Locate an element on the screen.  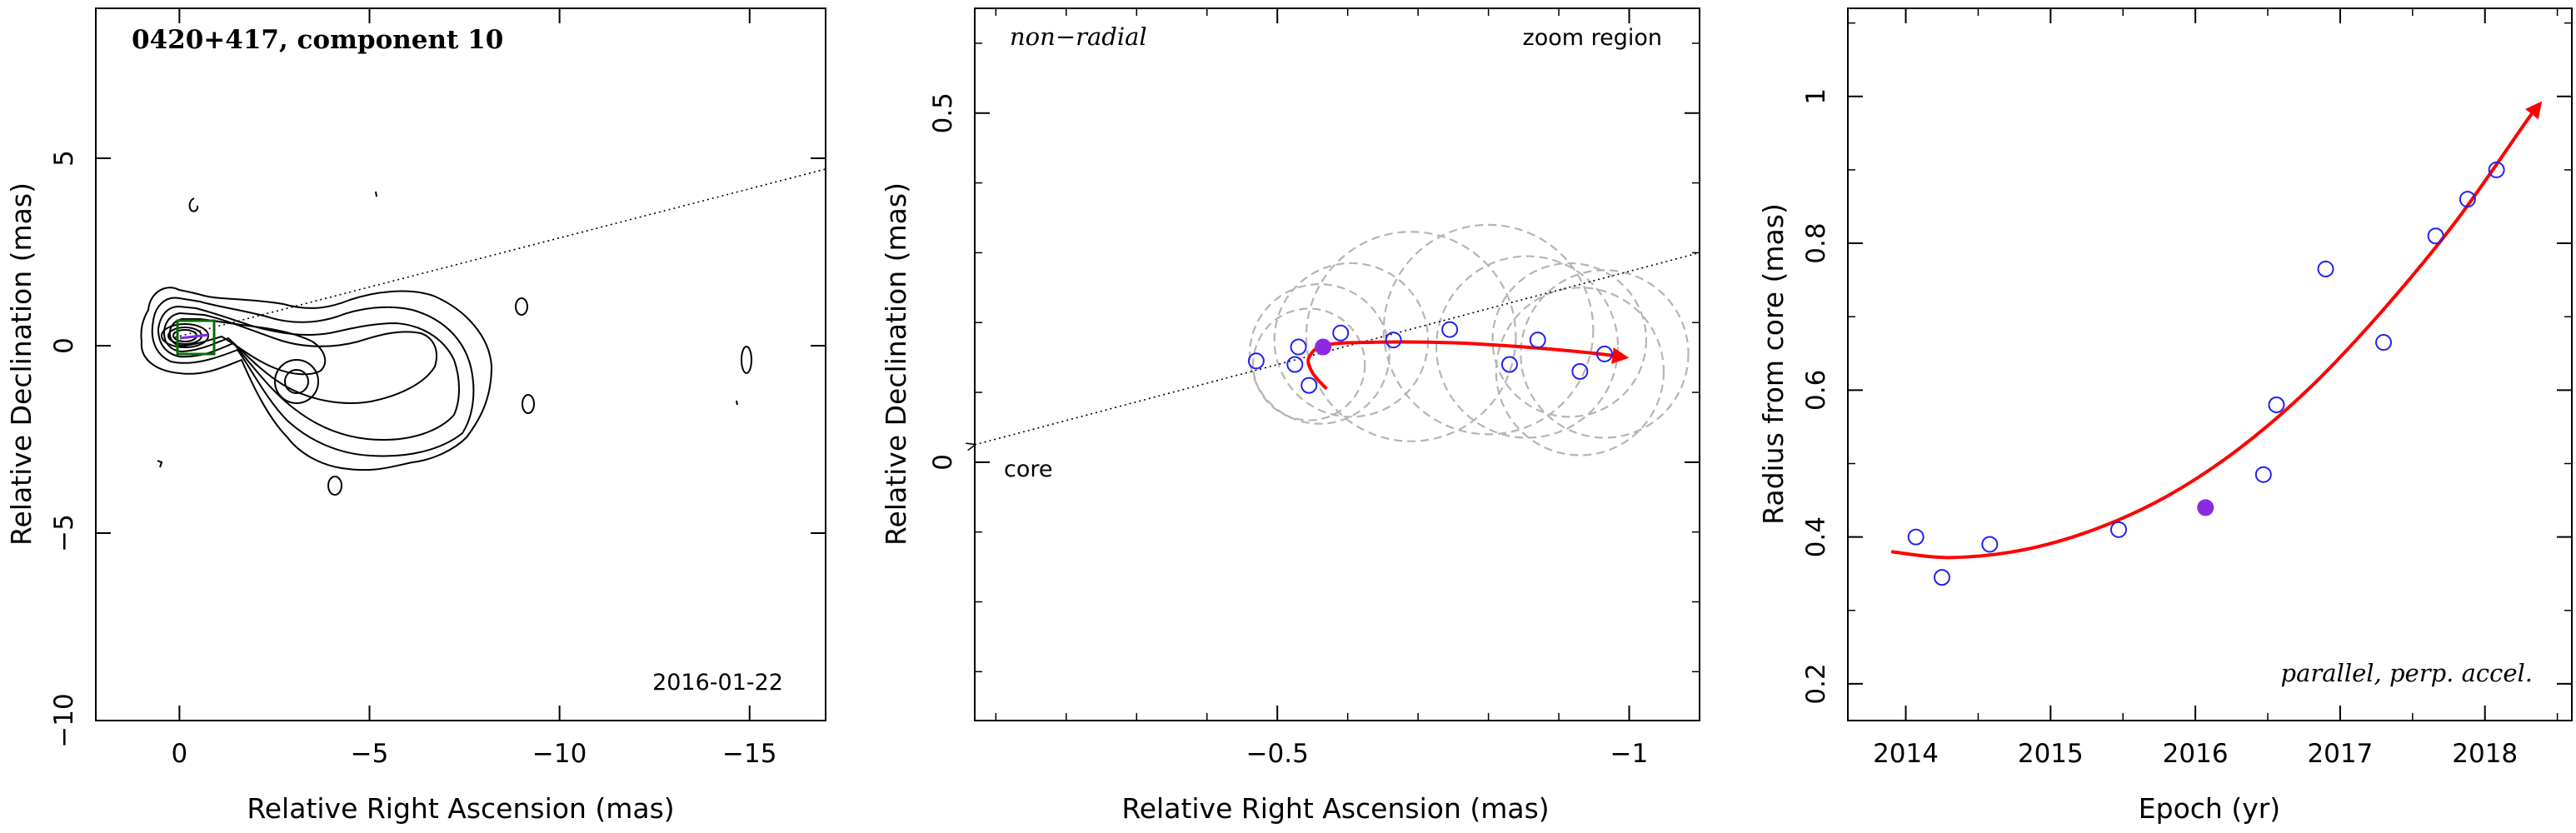
panel-2-label-right: zoom region is located at coordinates (1592, 38).